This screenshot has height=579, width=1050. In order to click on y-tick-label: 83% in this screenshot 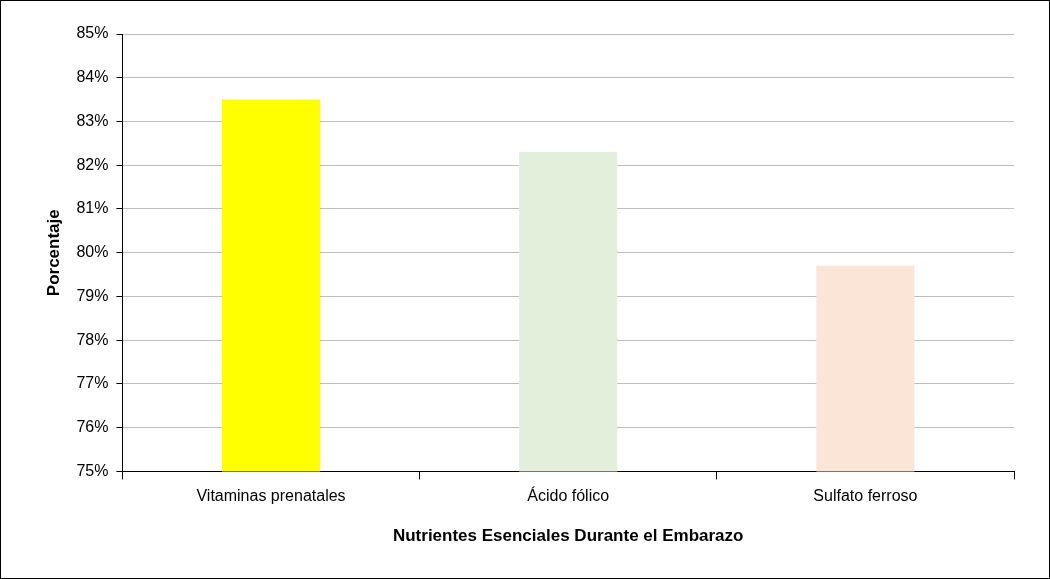, I will do `click(92, 120)`.